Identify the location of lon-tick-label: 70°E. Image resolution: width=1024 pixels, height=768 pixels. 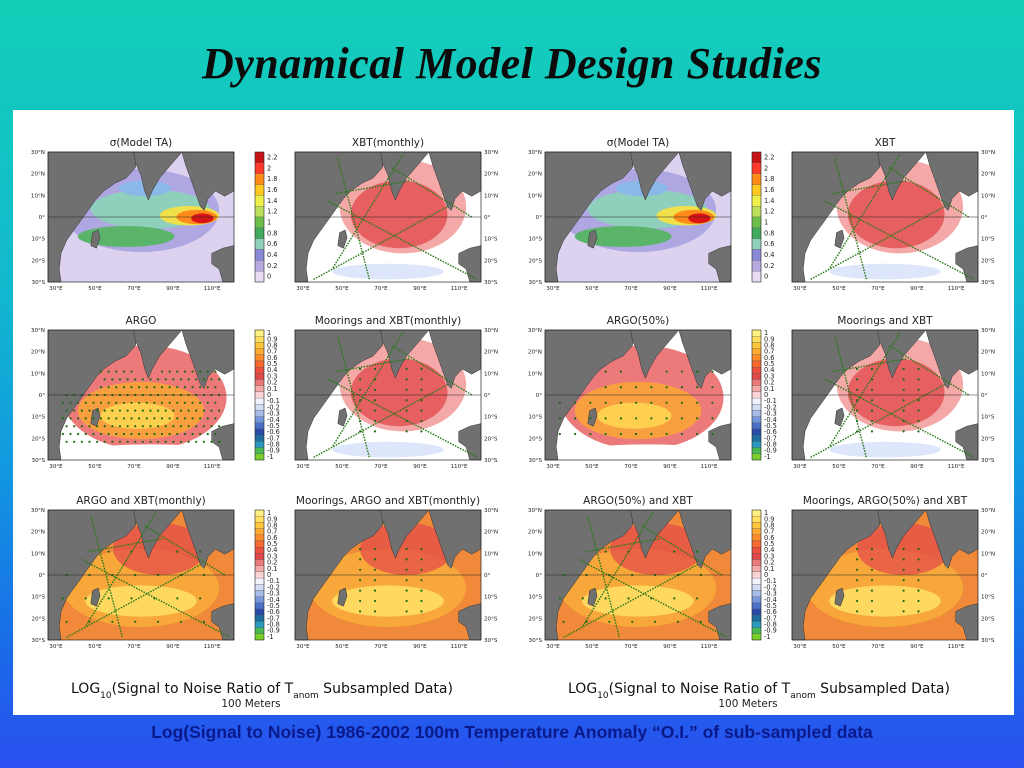
(878, 647).